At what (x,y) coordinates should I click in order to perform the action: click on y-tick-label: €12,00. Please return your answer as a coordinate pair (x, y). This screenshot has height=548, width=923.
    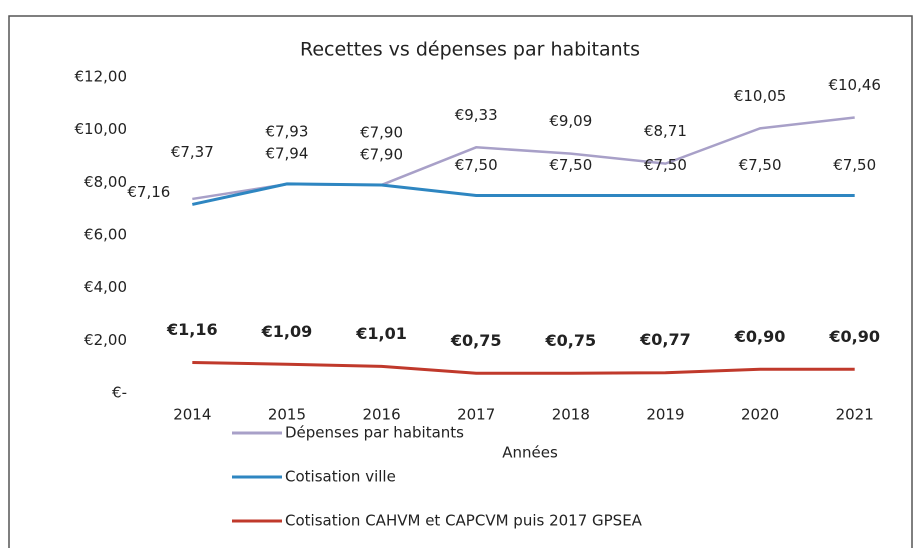
    Looking at the image, I should click on (101, 77).